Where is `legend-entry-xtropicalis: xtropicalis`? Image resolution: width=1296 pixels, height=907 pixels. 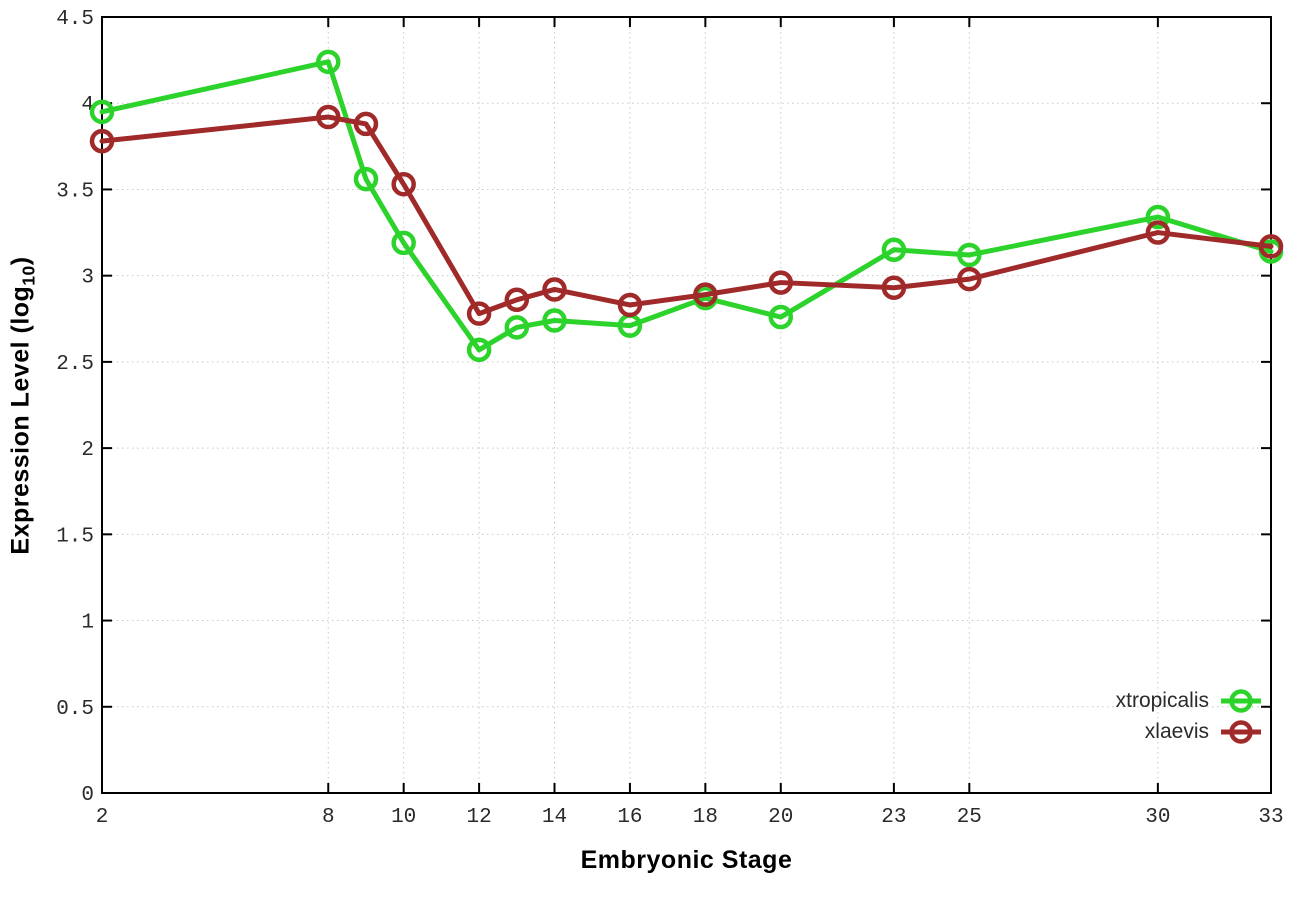 legend-entry-xtropicalis: xtropicalis is located at coordinates (1189, 700).